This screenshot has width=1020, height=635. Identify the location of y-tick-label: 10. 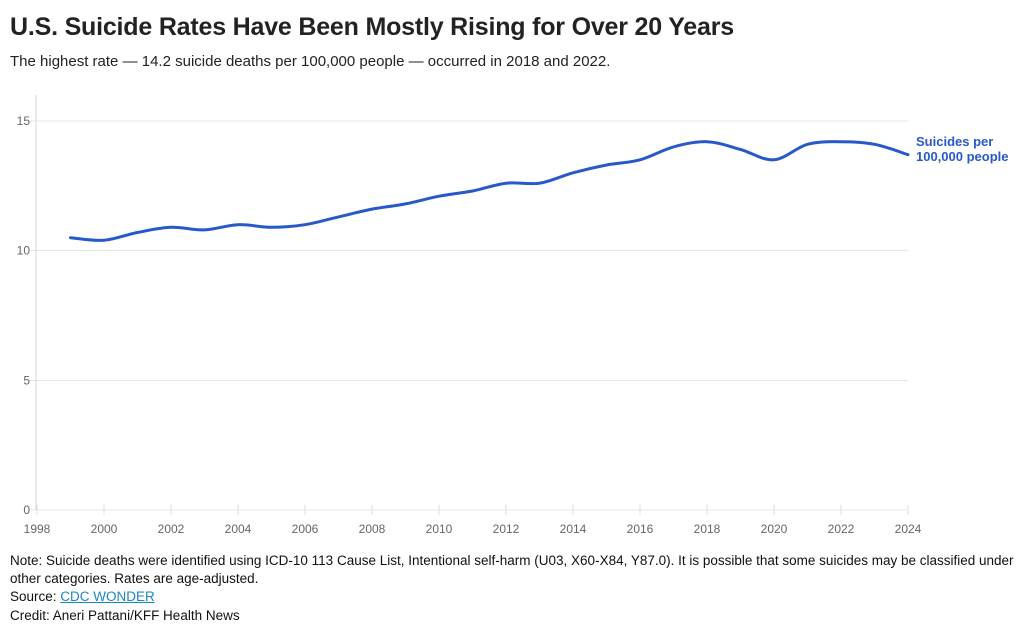
(24, 251).